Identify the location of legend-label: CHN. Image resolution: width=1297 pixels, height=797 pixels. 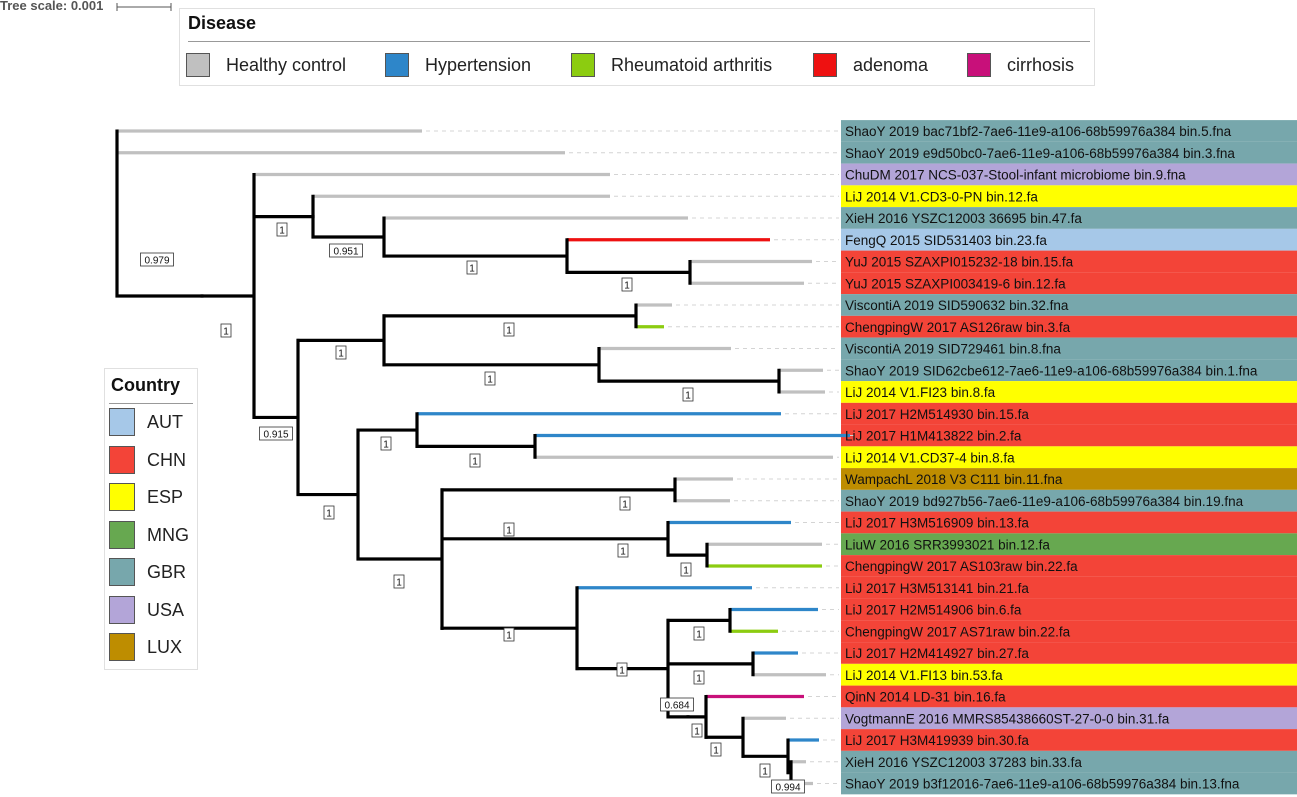
(166, 459).